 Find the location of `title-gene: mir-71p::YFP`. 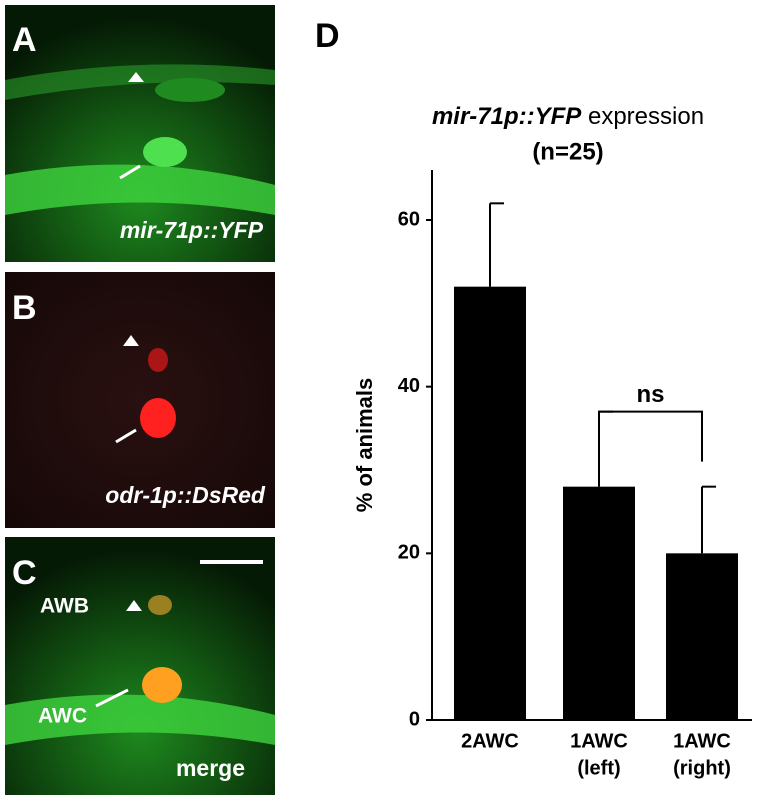

title-gene: mir-71p::YFP is located at coordinates (507, 116).